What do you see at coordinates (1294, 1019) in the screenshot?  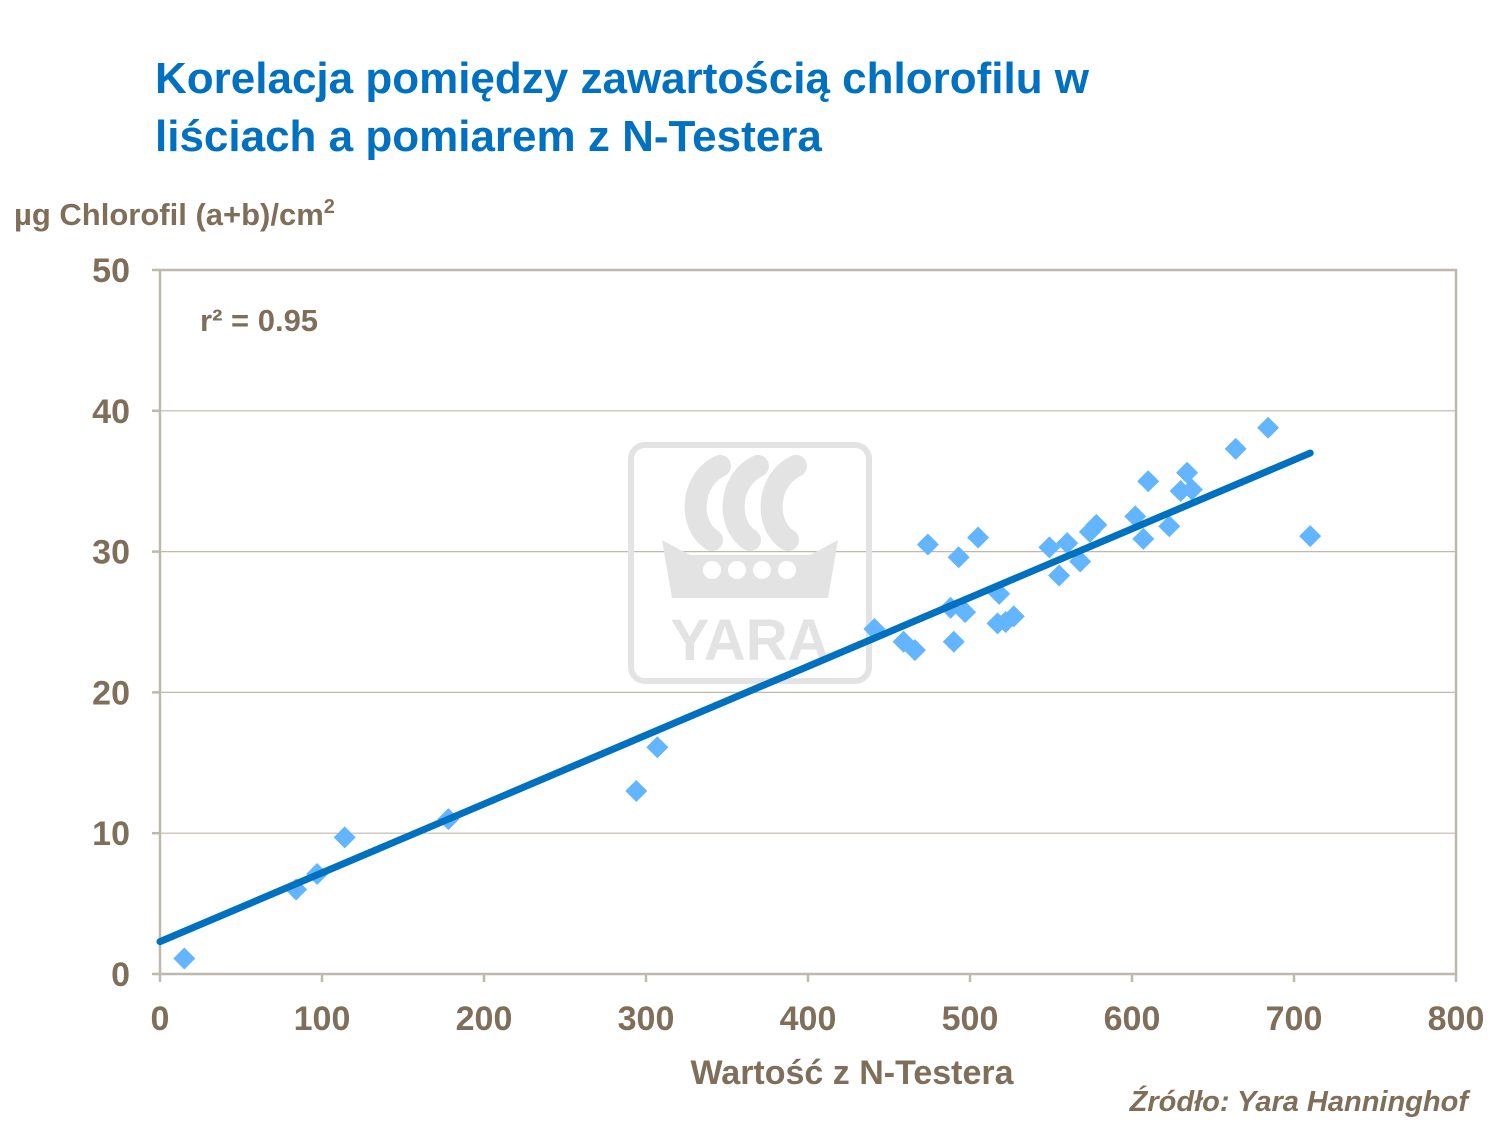 I see `x-tick-label-700: 700` at bounding box center [1294, 1019].